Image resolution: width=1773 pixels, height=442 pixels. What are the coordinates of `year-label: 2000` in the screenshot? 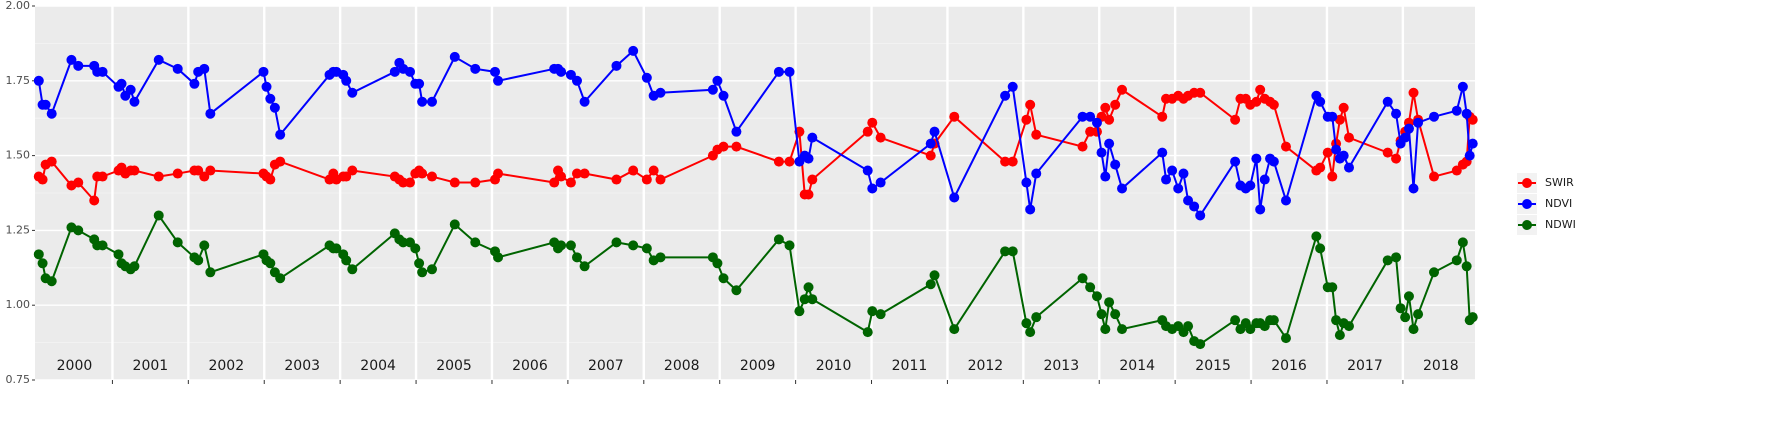 It's located at (75, 366).